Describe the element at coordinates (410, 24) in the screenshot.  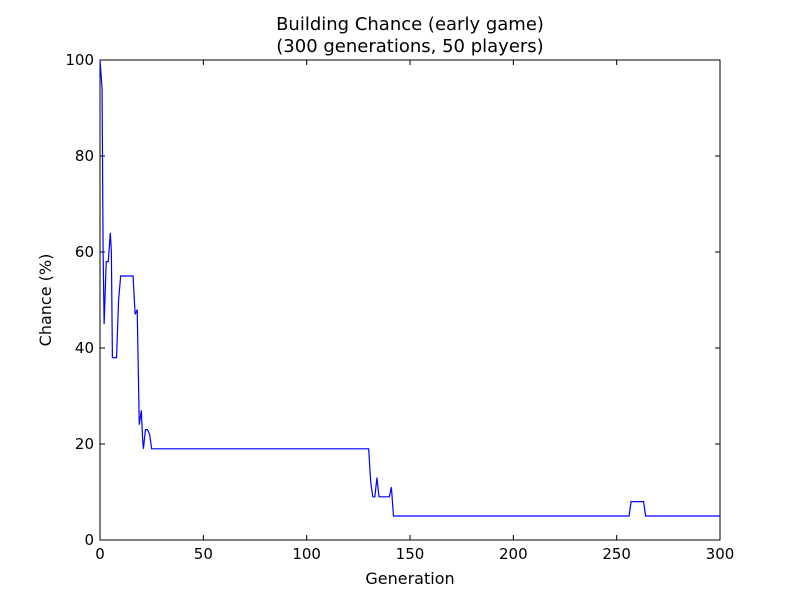
I see `chart-title: Building Chance (early game)` at that location.